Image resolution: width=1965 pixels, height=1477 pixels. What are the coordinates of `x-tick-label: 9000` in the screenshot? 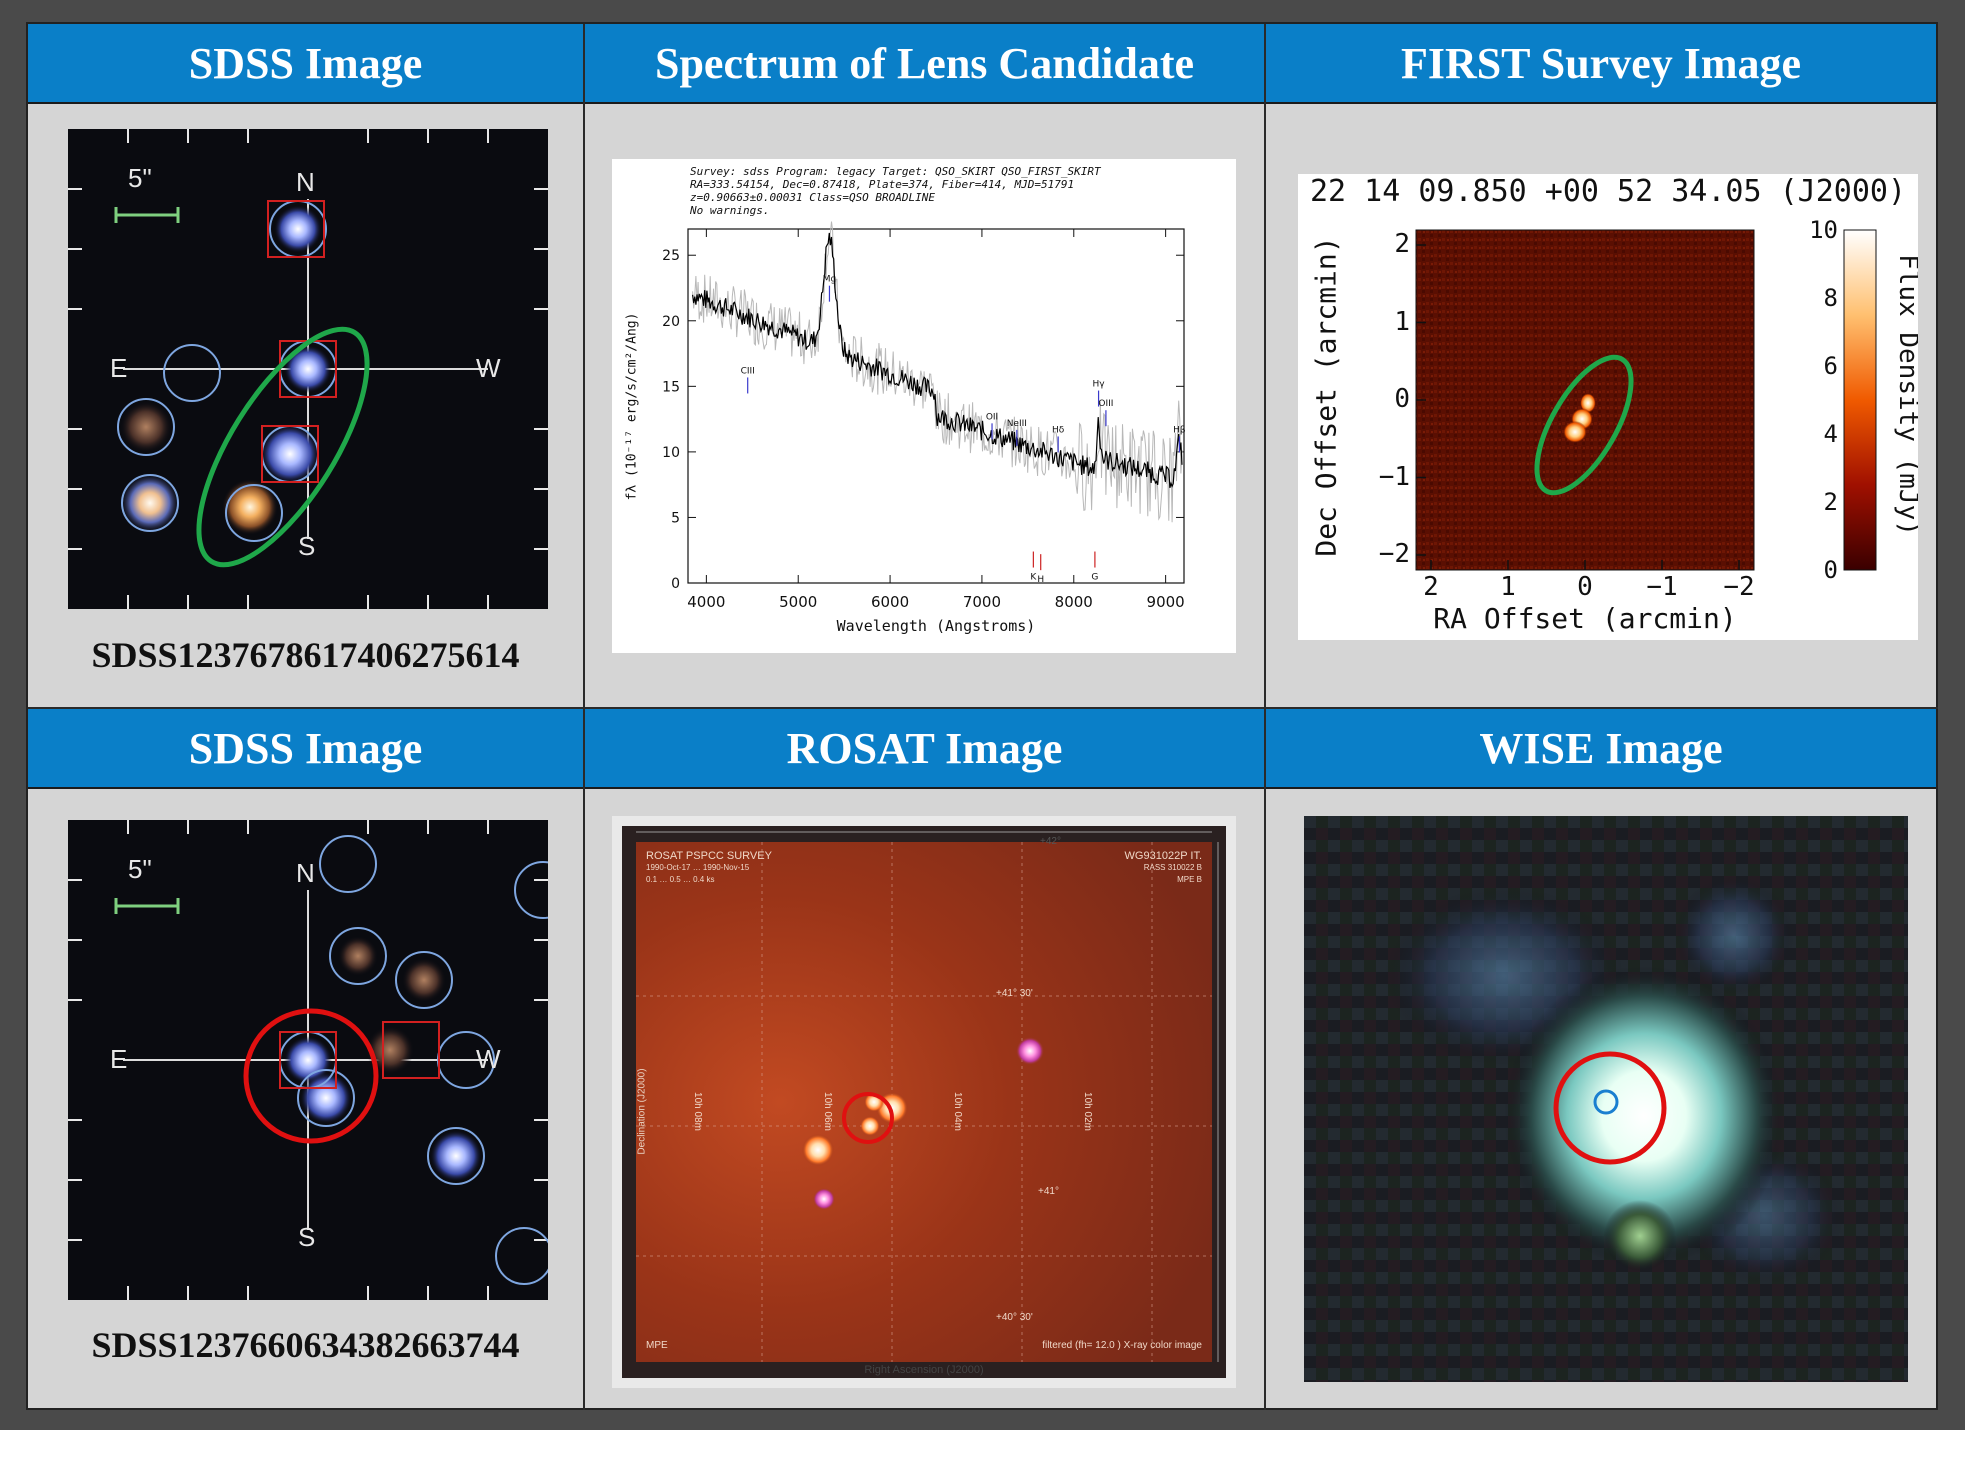 It's located at (1166, 602).